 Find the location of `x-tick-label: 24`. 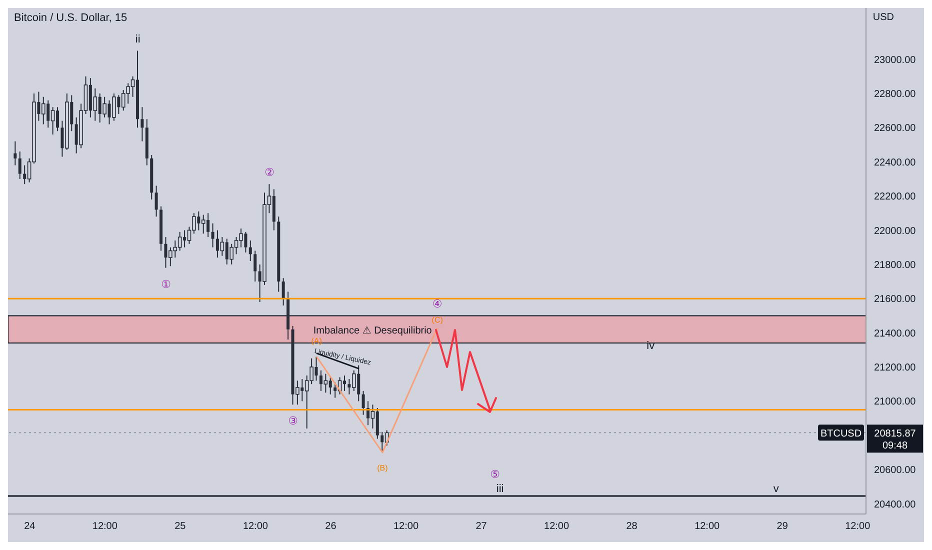

x-tick-label: 24 is located at coordinates (30, 526).